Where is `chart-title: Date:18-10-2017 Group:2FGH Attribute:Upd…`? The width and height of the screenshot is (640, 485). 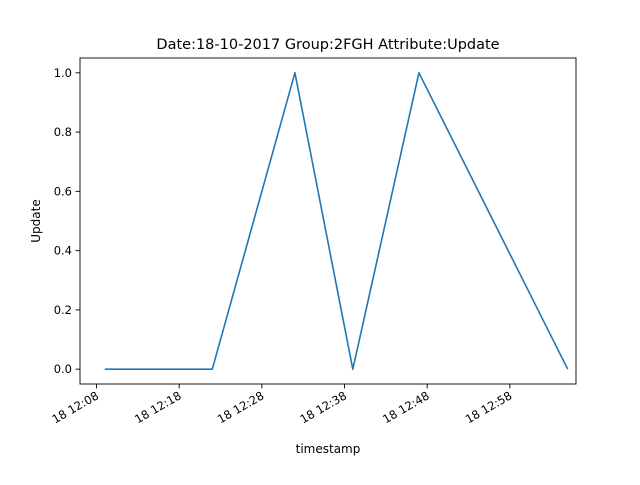 chart-title: Date:18-10-2017 Group:2FGH Attribute:Upd… is located at coordinates (327, 45).